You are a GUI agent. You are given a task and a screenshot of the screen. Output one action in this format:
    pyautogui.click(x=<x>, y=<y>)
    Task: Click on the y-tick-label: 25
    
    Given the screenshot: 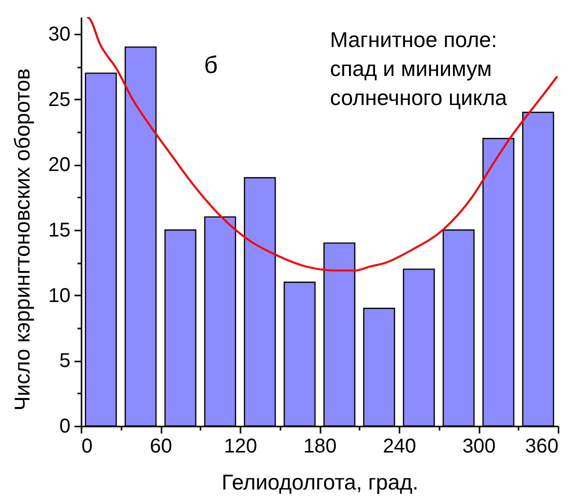 What is the action you would take?
    pyautogui.click(x=59, y=99)
    